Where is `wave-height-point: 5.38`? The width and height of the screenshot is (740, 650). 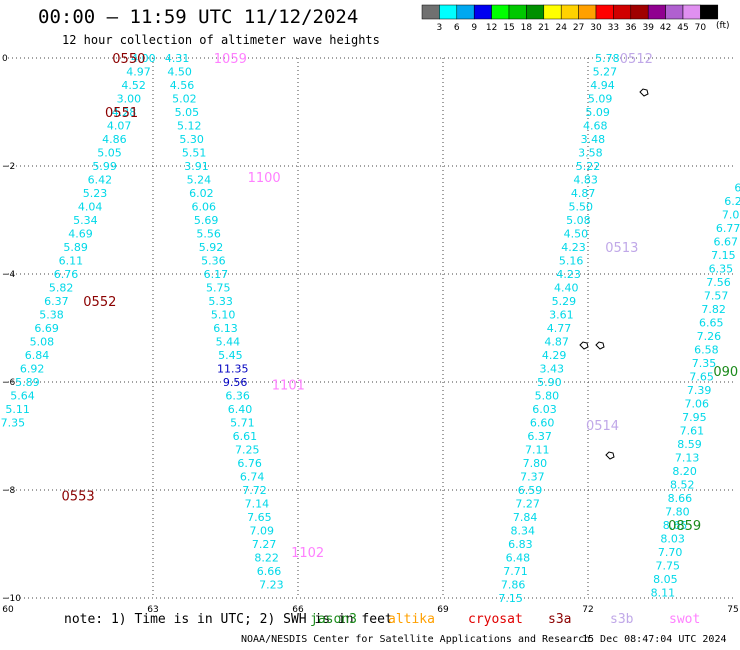
wave-height-point: 5.38 is located at coordinates (51, 315).